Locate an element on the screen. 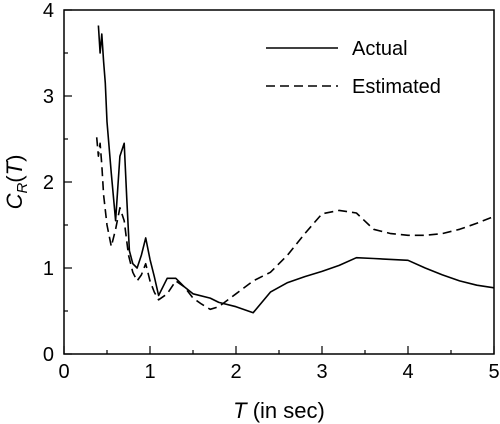 The height and width of the screenshot is (424, 500). x-tick-label: 0 is located at coordinates (63, 372).